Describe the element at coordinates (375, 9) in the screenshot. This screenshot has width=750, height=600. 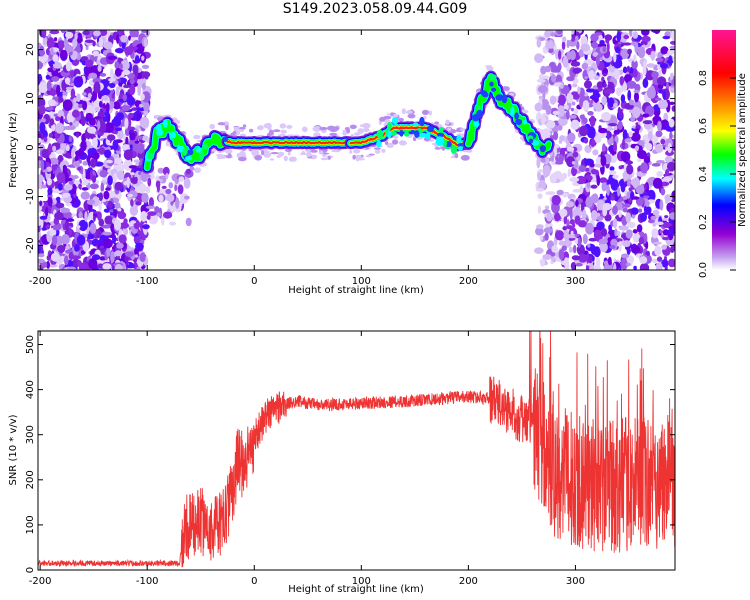
I see `chart-title: S149.2023.058.09.44.G09` at that location.